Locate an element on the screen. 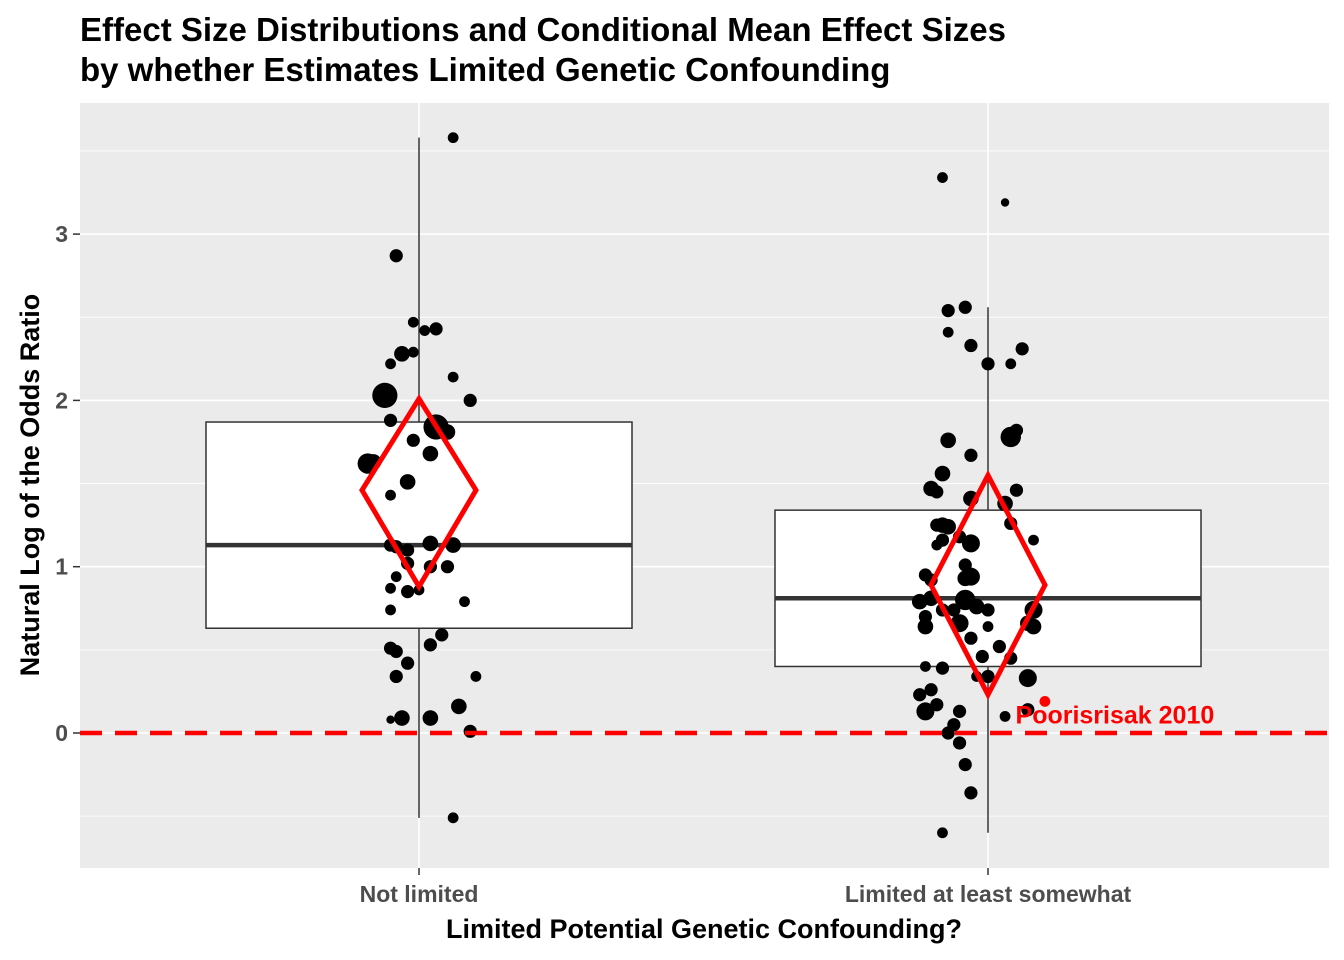 The width and height of the screenshot is (1344, 960). highlight-point is located at coordinates (1045, 701).